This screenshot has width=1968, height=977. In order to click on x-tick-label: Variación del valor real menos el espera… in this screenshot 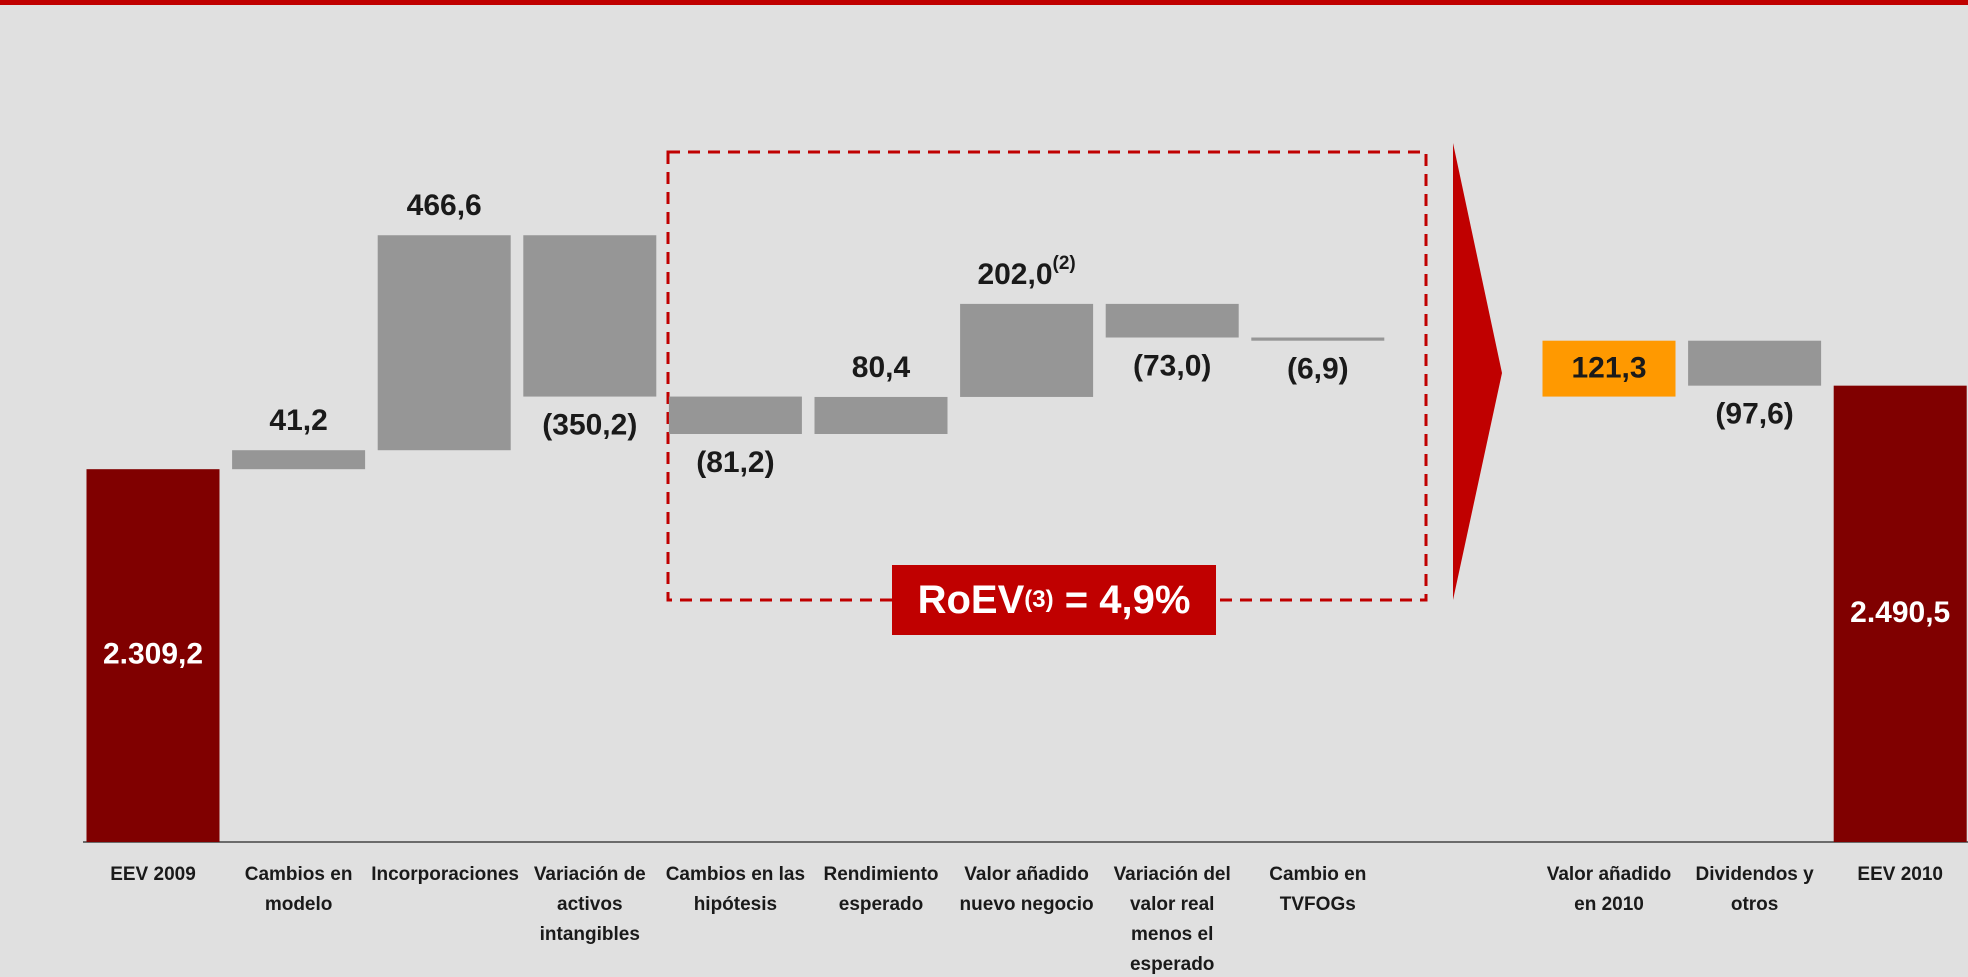, I will do `click(1172, 919)`.